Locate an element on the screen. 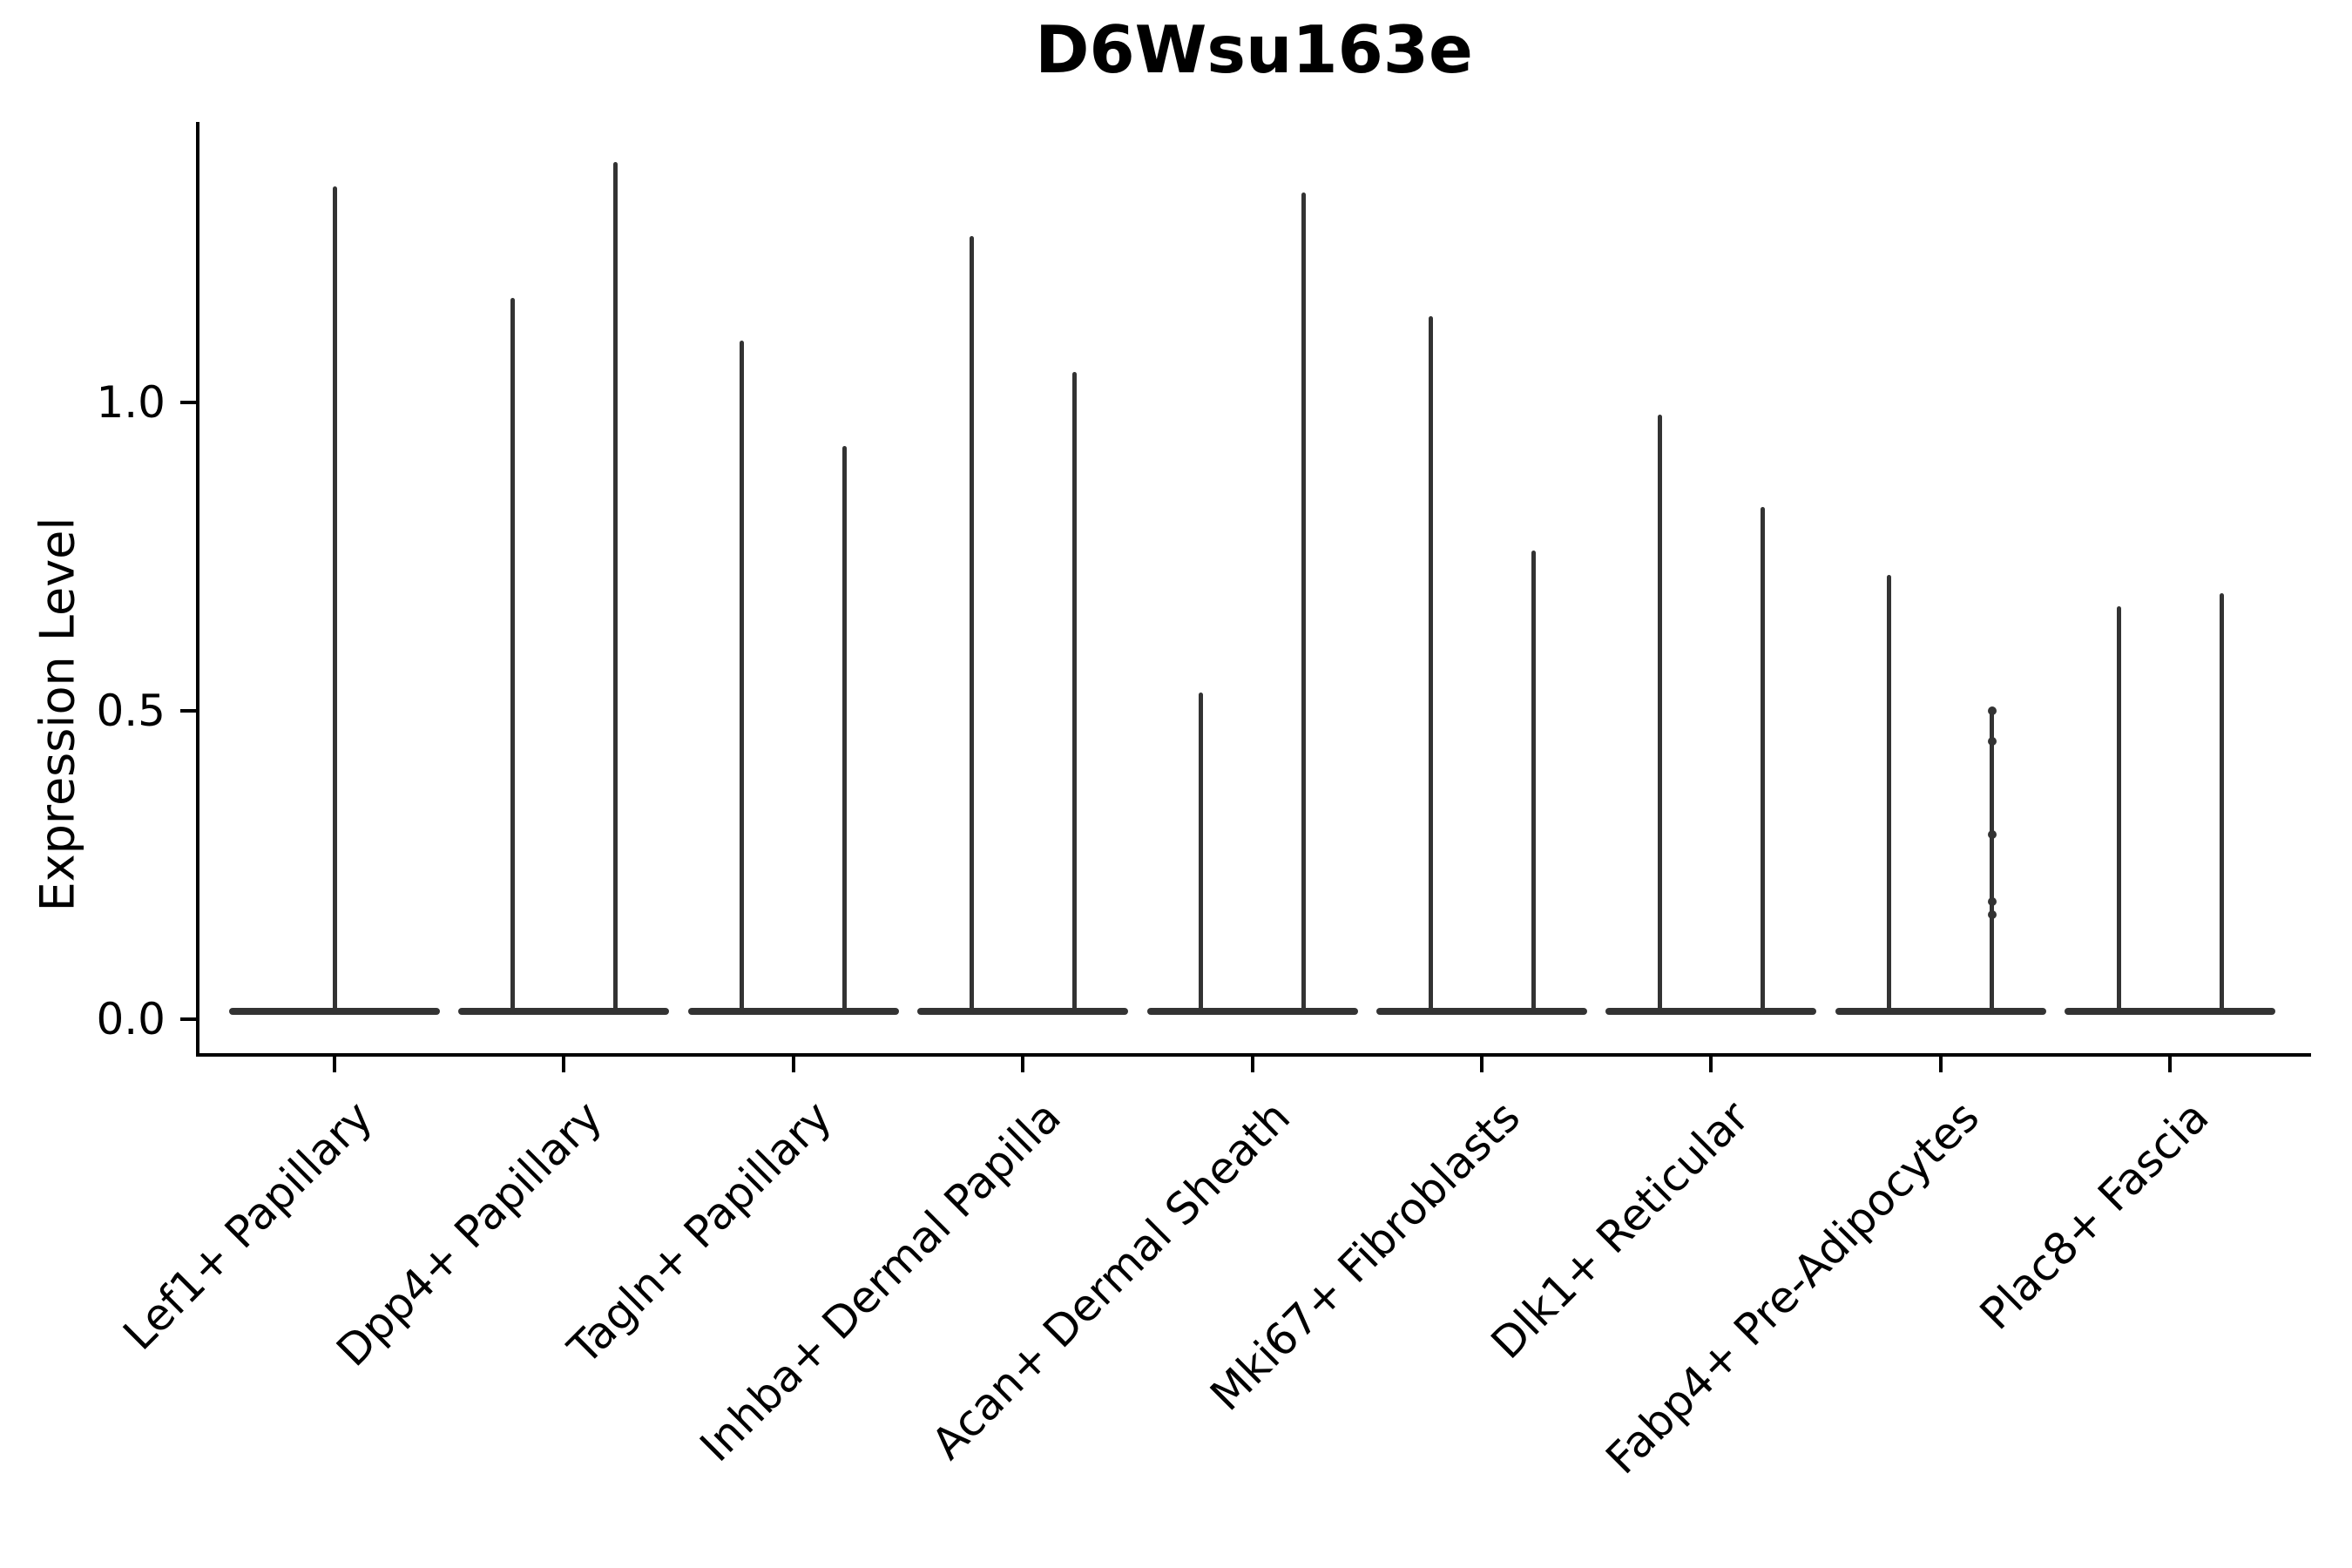 The image size is (2352, 1568). x-axis-spine is located at coordinates (1253, 1055).